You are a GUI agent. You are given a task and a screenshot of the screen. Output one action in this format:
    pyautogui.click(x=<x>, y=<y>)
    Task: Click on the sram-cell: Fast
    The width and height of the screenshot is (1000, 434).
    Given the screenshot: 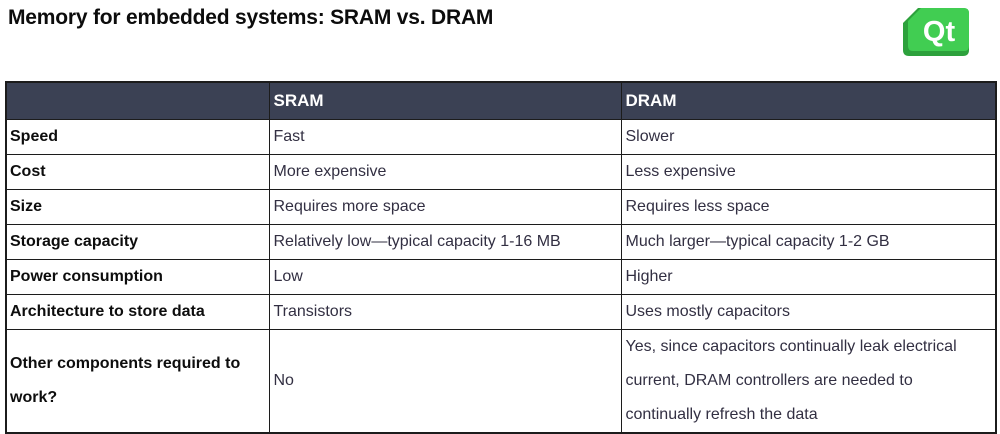 What is the action you would take?
    pyautogui.click(x=445, y=137)
    